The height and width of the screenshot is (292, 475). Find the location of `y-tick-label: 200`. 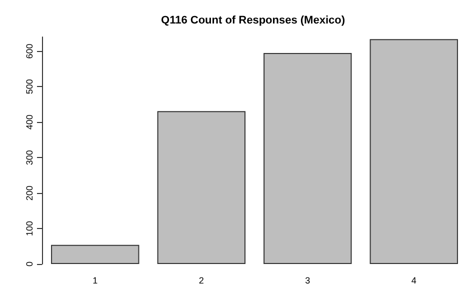

y-tick-label: 200 is located at coordinates (29, 193).